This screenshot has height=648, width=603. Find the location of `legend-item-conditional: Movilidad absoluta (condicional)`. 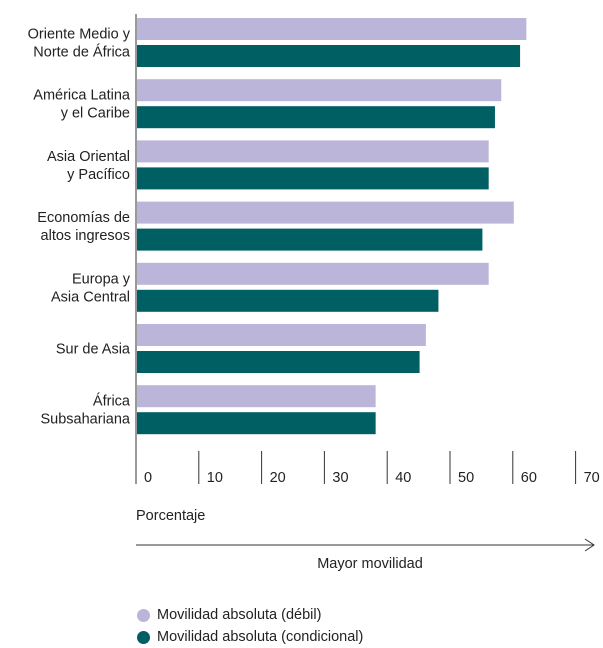

legend-item-conditional: Movilidad absoluta (condicional) is located at coordinates (250, 637).